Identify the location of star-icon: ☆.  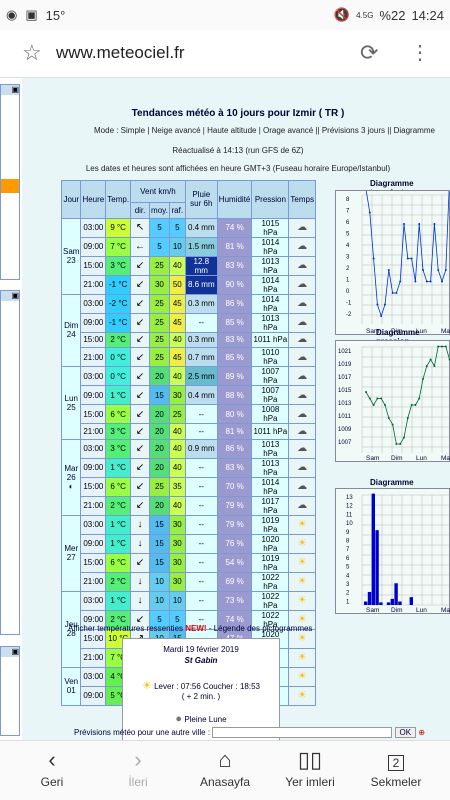
(32, 52).